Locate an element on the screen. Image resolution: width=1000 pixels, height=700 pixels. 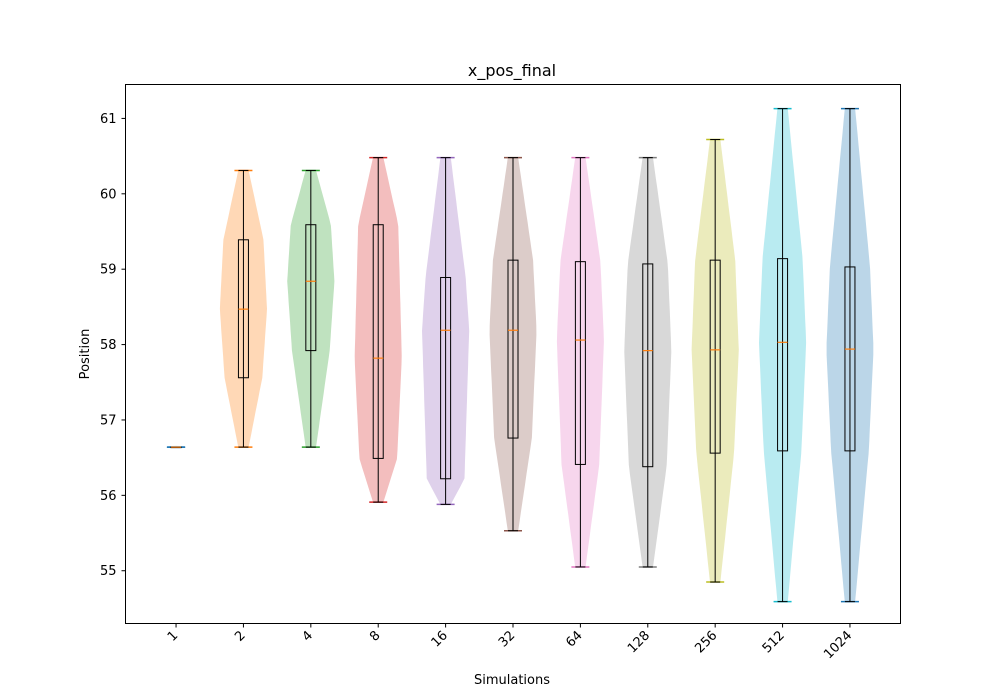
x-tick-label: 1024 is located at coordinates (838, 645).